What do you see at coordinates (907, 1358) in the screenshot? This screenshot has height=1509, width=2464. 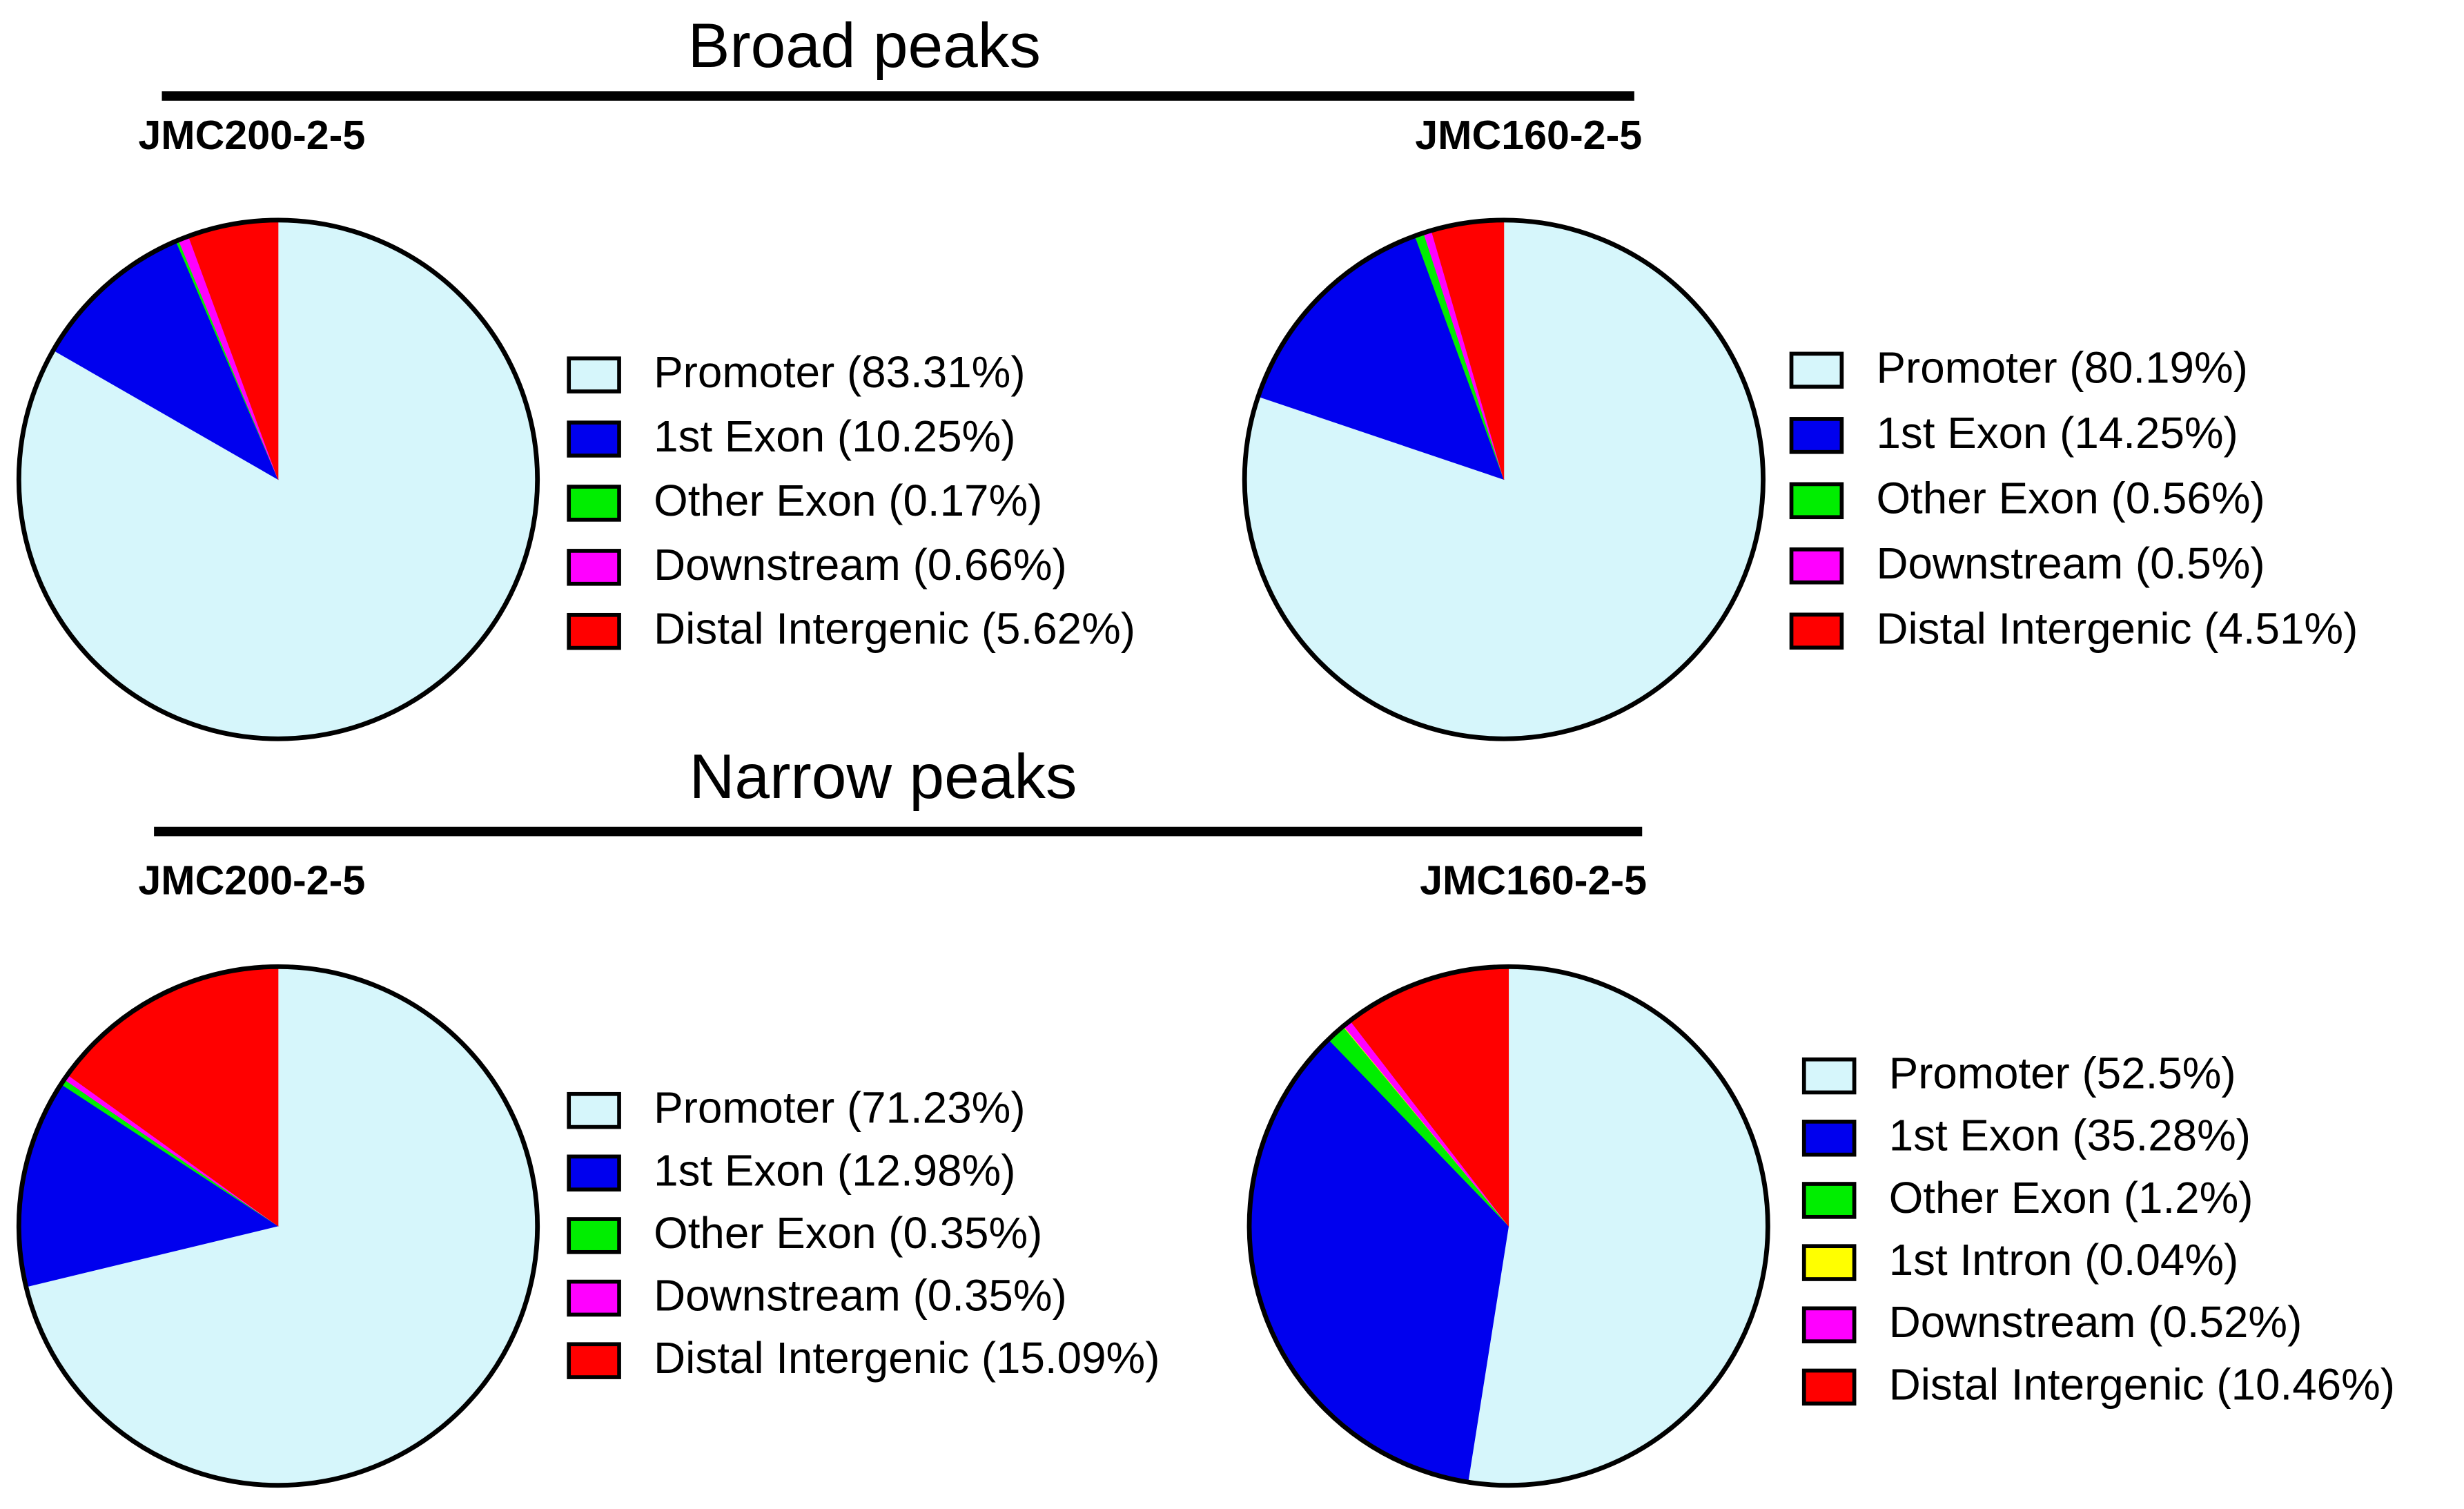 I see `legend-label: Distal Intergenic (15.09%)` at bounding box center [907, 1358].